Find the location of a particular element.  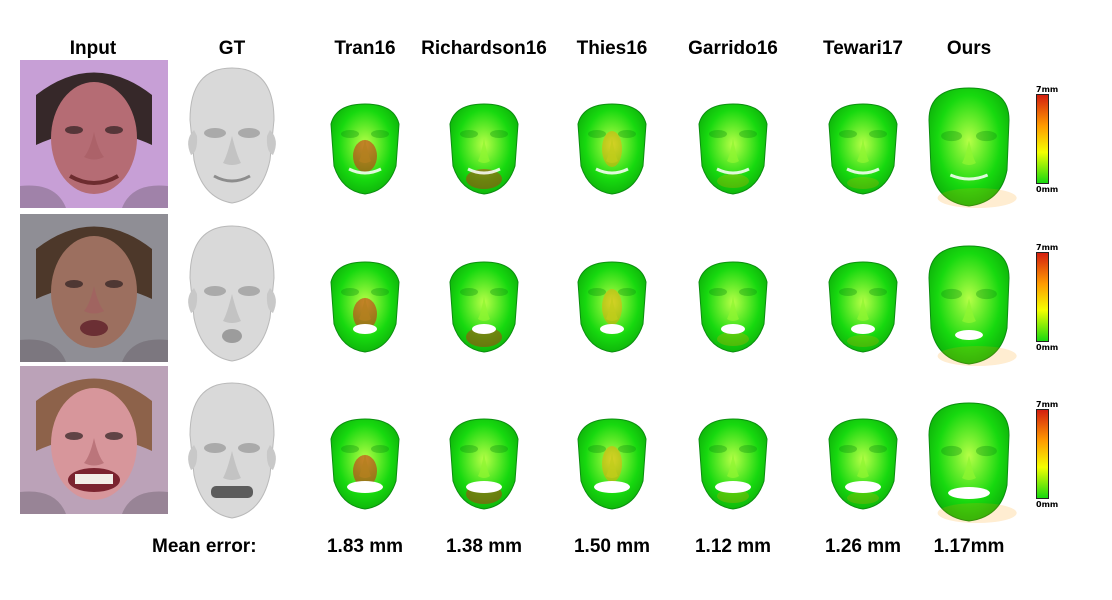

column-header: Richardson16 is located at coordinates (484, 48).